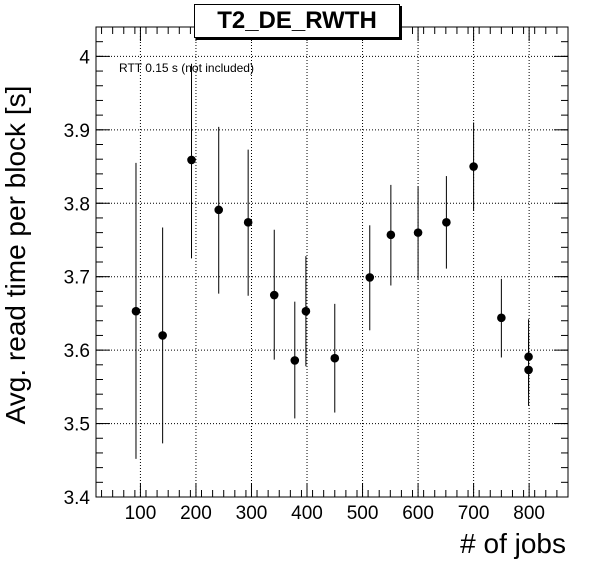 This screenshot has width=596, height=572. What do you see at coordinates (77, 351) in the screenshot?
I see `y-tick-label: 3.6` at bounding box center [77, 351].